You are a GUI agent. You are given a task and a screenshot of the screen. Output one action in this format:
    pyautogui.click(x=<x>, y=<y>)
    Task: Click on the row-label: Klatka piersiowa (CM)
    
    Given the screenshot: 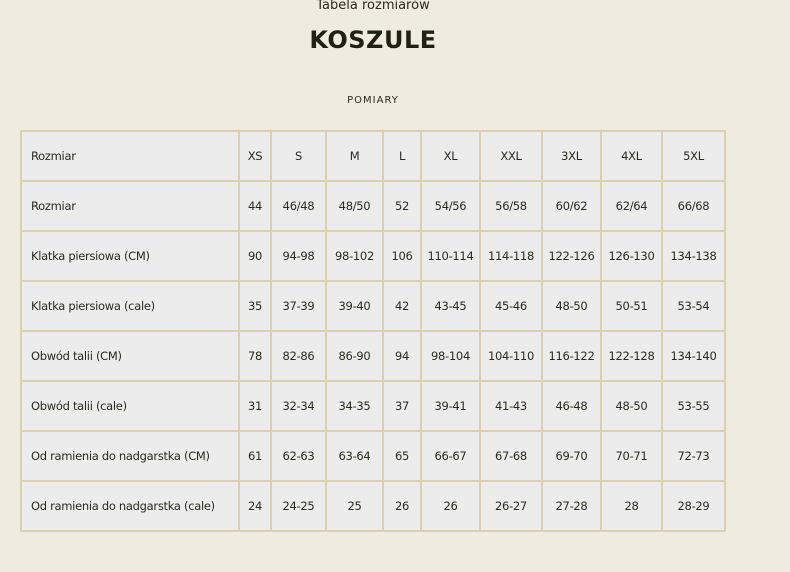 What is the action you would take?
    pyautogui.click(x=130, y=256)
    